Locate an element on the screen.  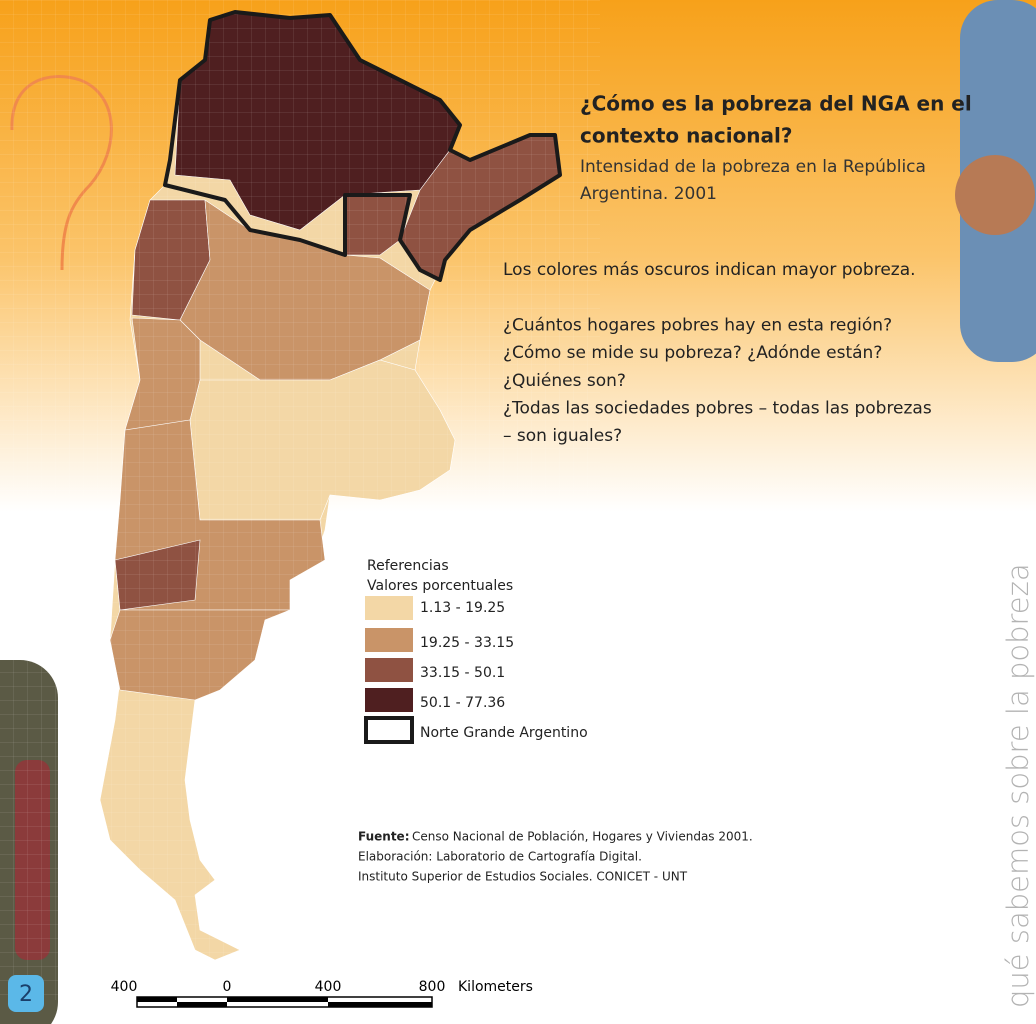
source-bold: Fuente: is located at coordinates (384, 837).